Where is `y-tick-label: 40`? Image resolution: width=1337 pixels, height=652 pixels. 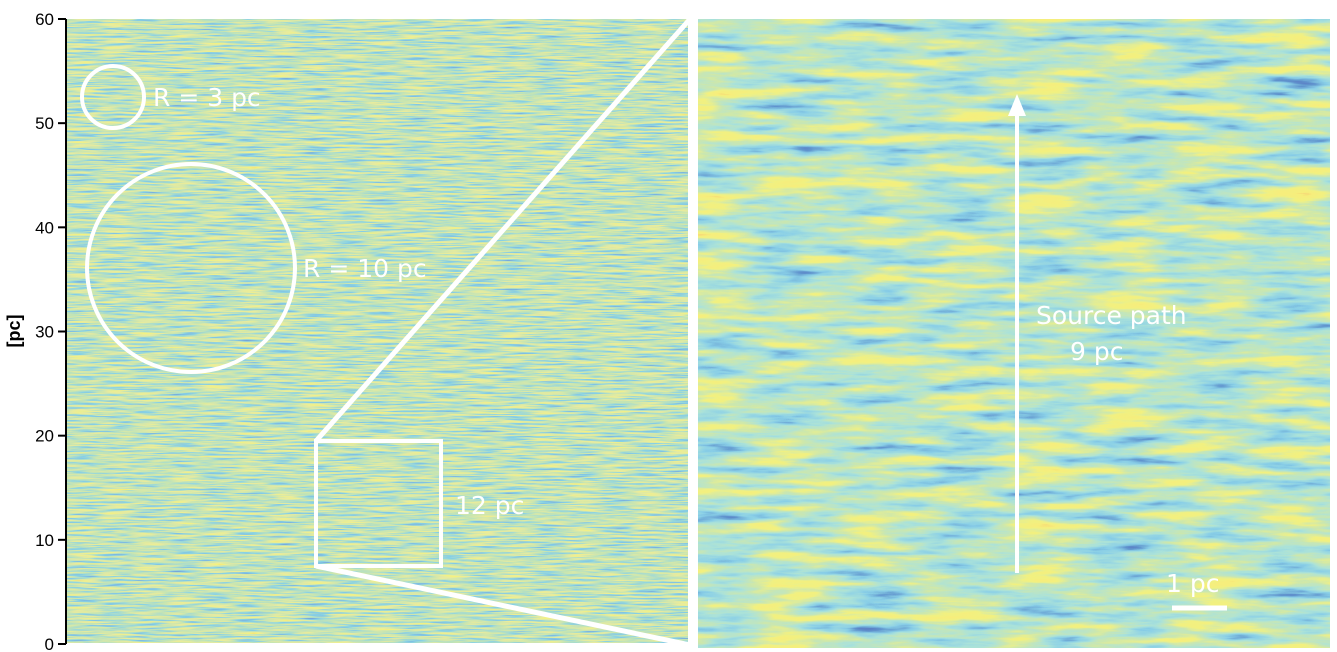 y-tick-label: 40 is located at coordinates (44, 227).